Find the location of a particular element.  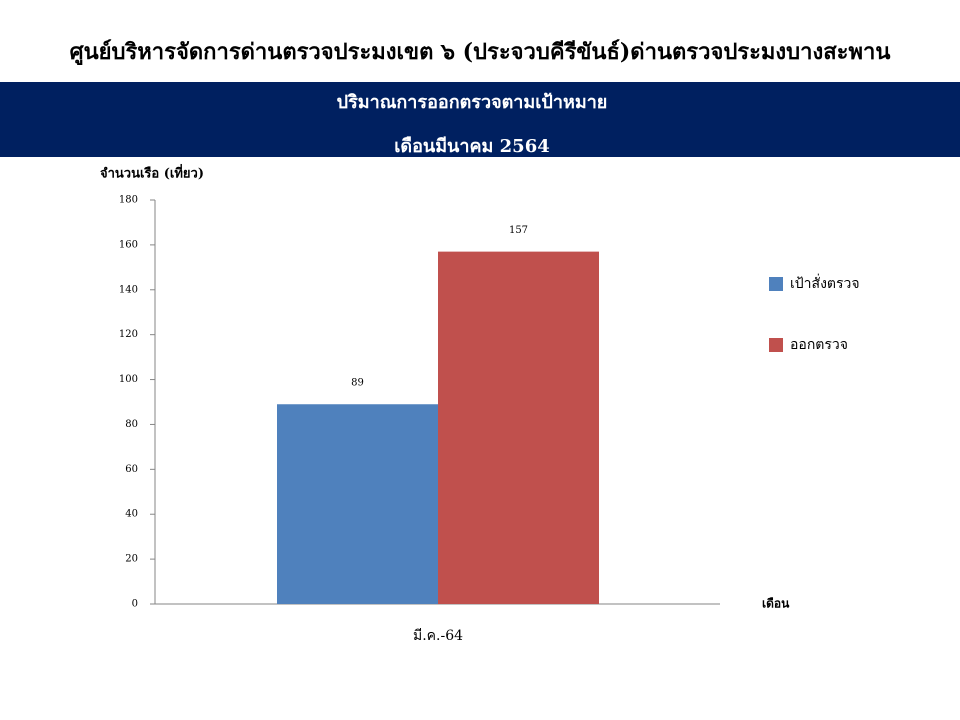

legend-label: ออกตรวจ is located at coordinates (819, 345).